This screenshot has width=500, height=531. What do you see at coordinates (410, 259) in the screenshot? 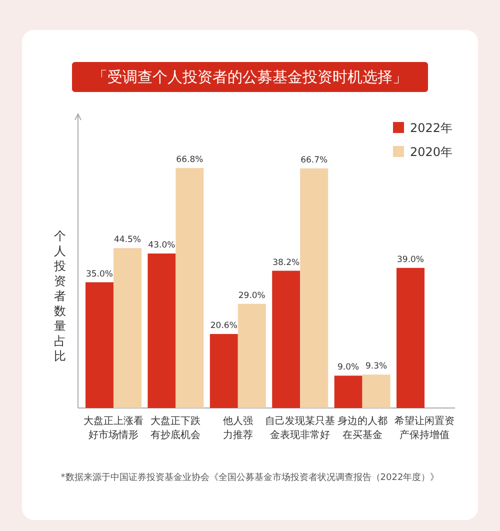
I see `data-label: 39.0%` at bounding box center [410, 259].